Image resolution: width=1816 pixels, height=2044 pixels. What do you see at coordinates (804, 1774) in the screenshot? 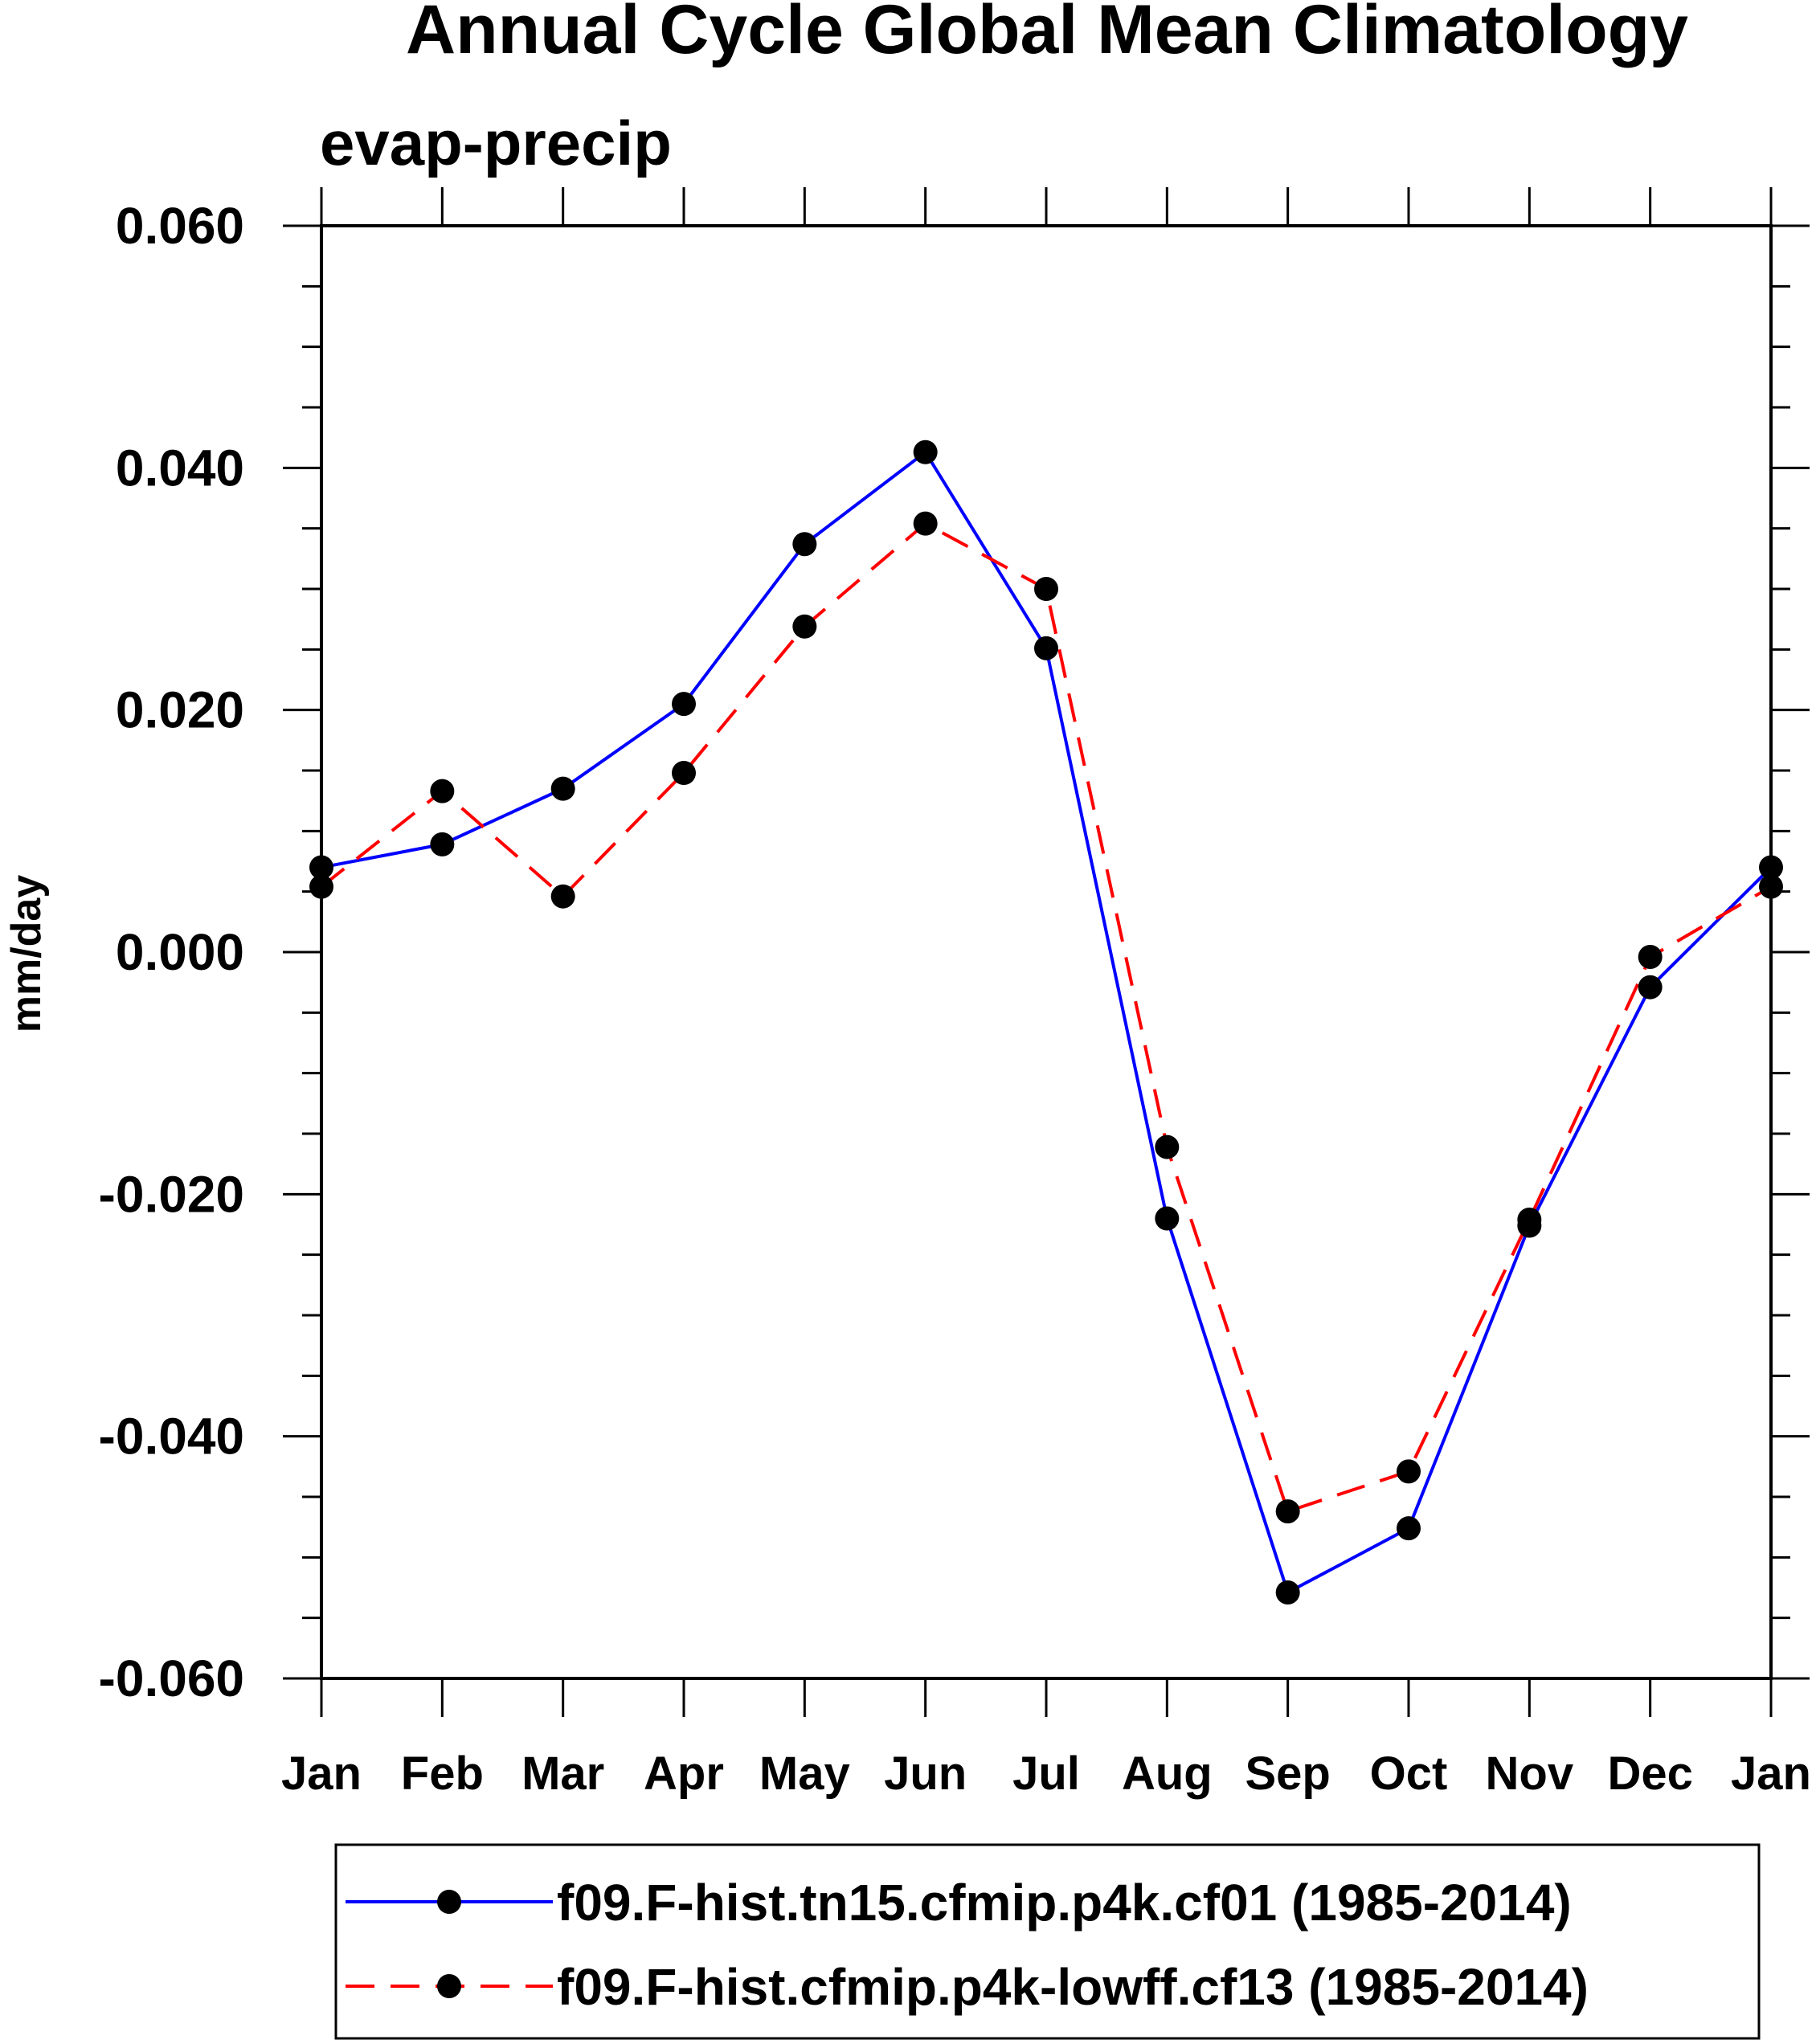
I see `x-tick-label: May` at bounding box center [804, 1774].